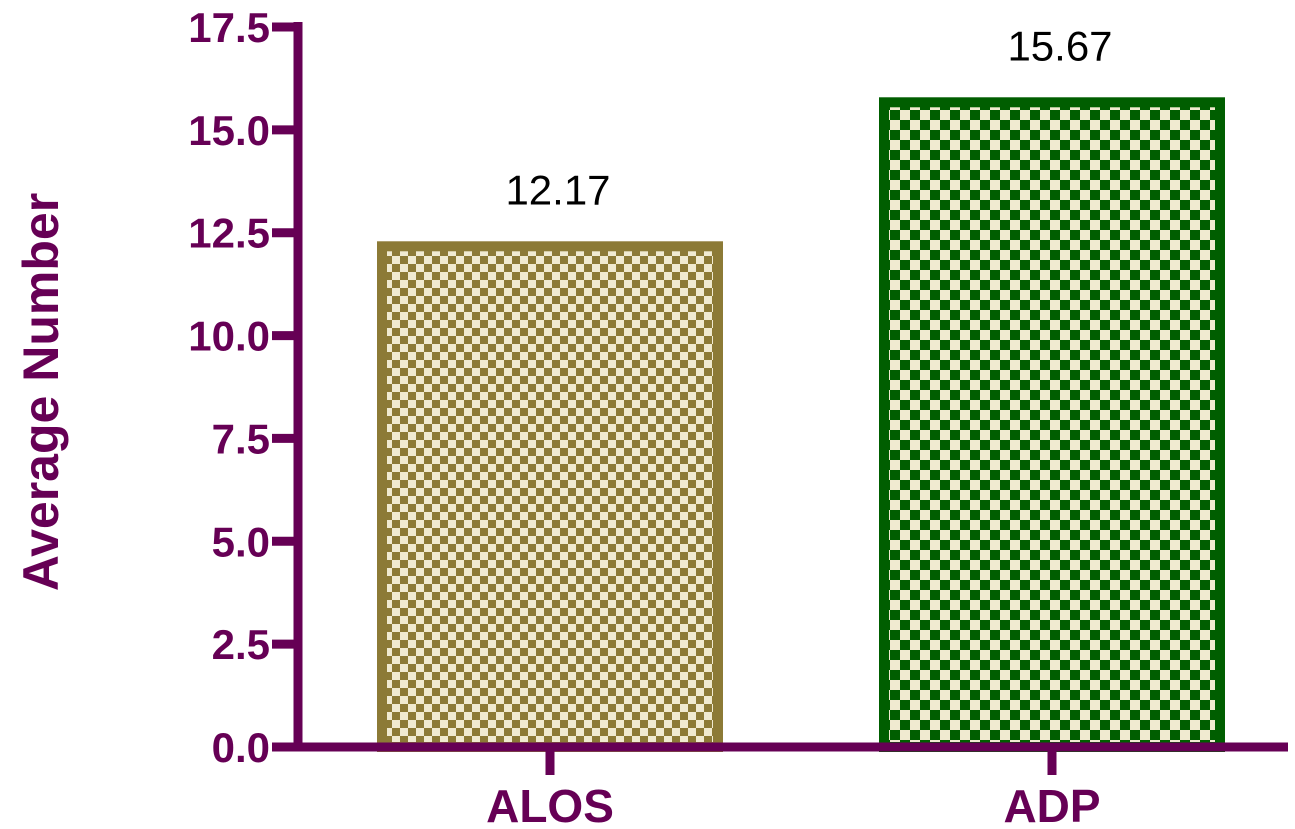 This screenshot has height=829, width=1295. What do you see at coordinates (41, 392) in the screenshot?
I see `y-axis-title: Average Number` at bounding box center [41, 392].